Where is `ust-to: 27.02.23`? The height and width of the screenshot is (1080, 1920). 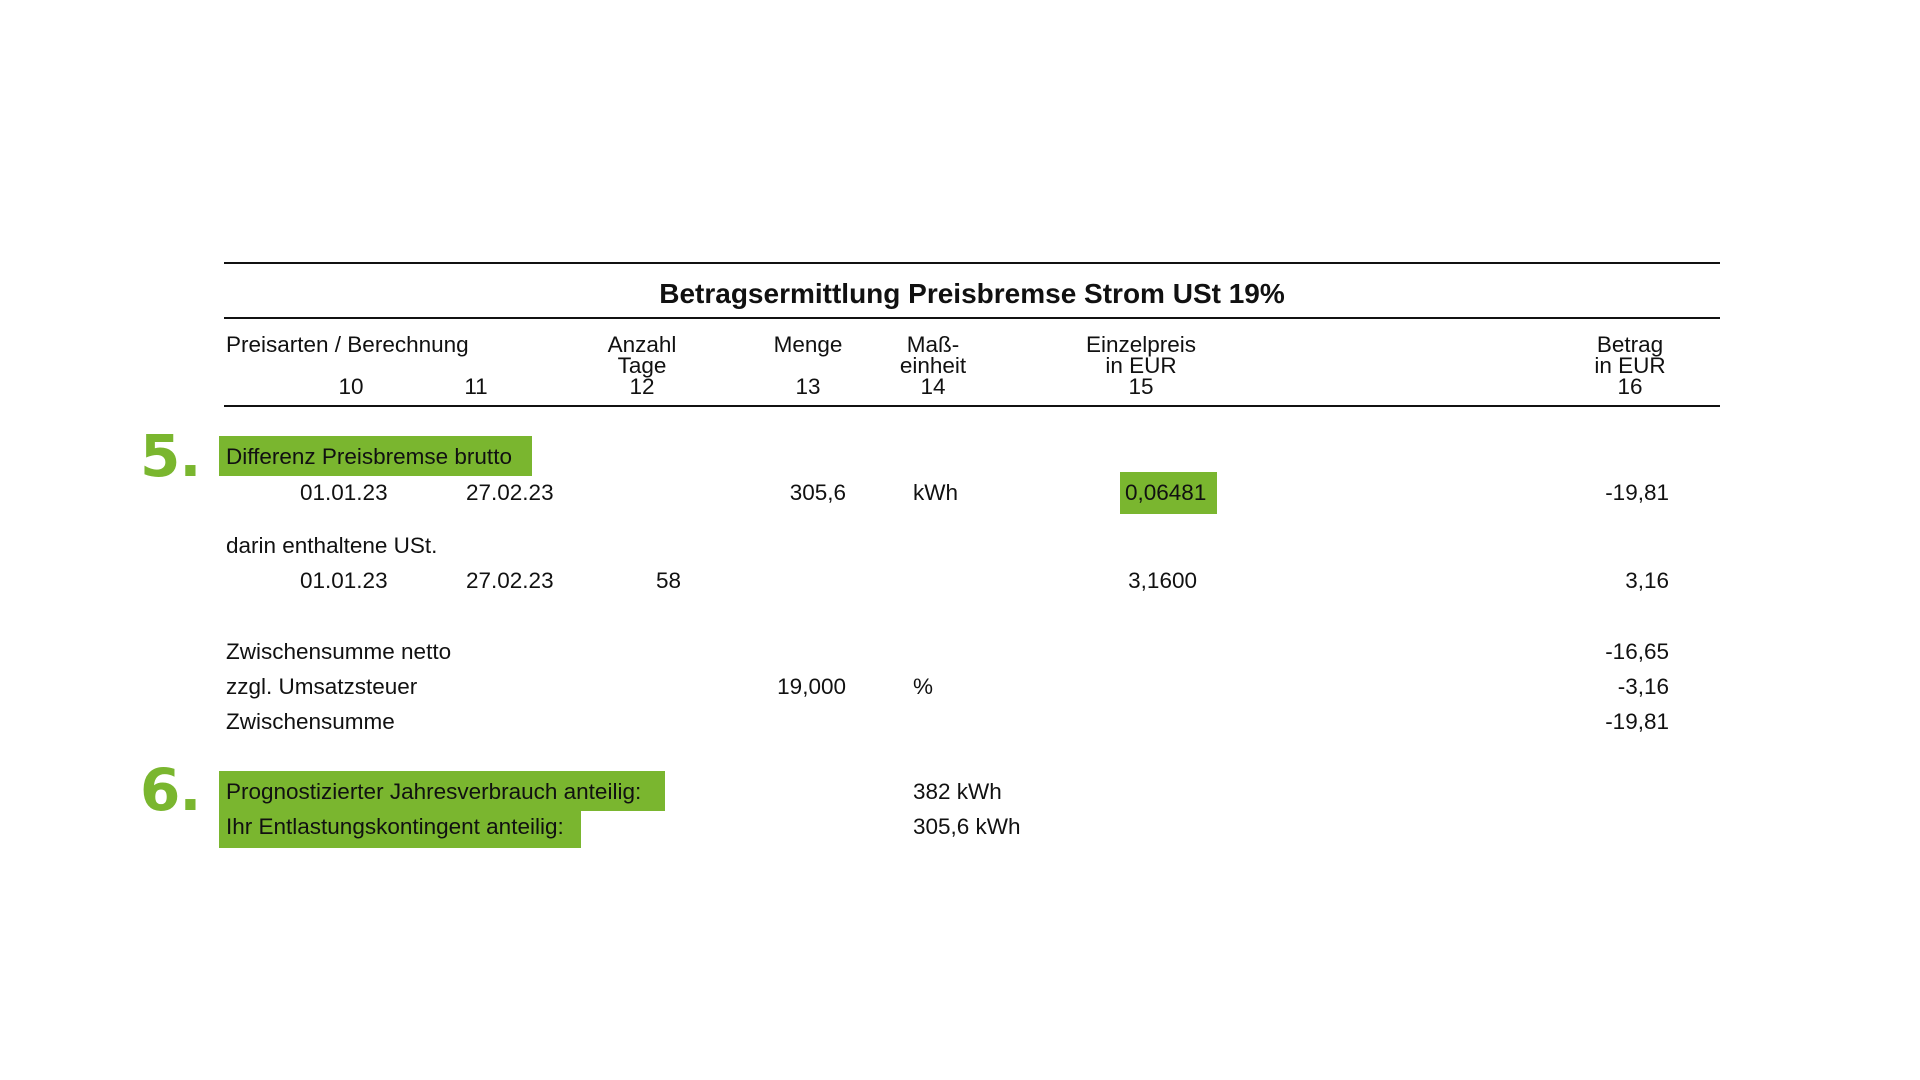 ust-to: 27.02.23 is located at coordinates (510, 580).